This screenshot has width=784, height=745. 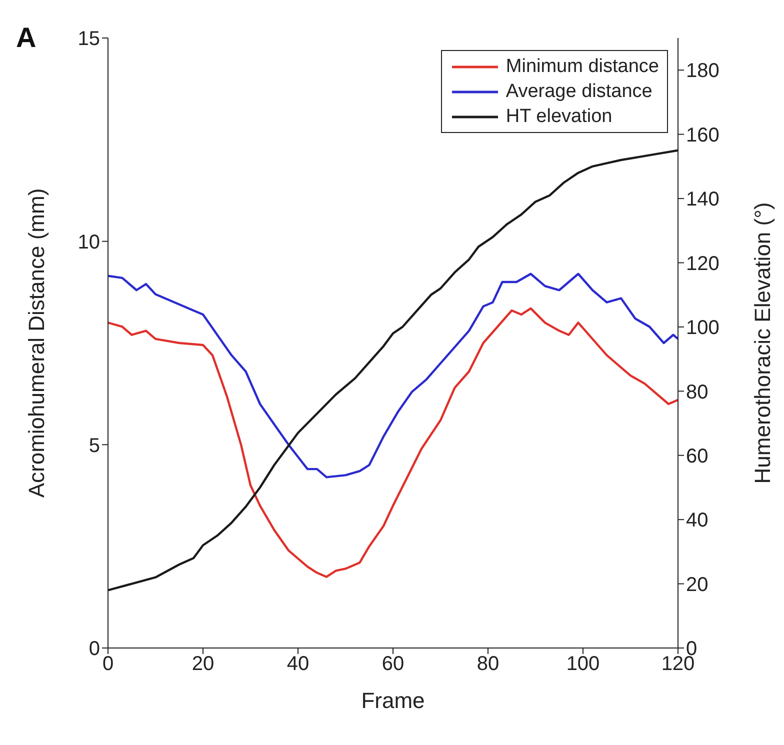 What do you see at coordinates (697, 392) in the screenshot?
I see `y2-tick-label: 80` at bounding box center [697, 392].